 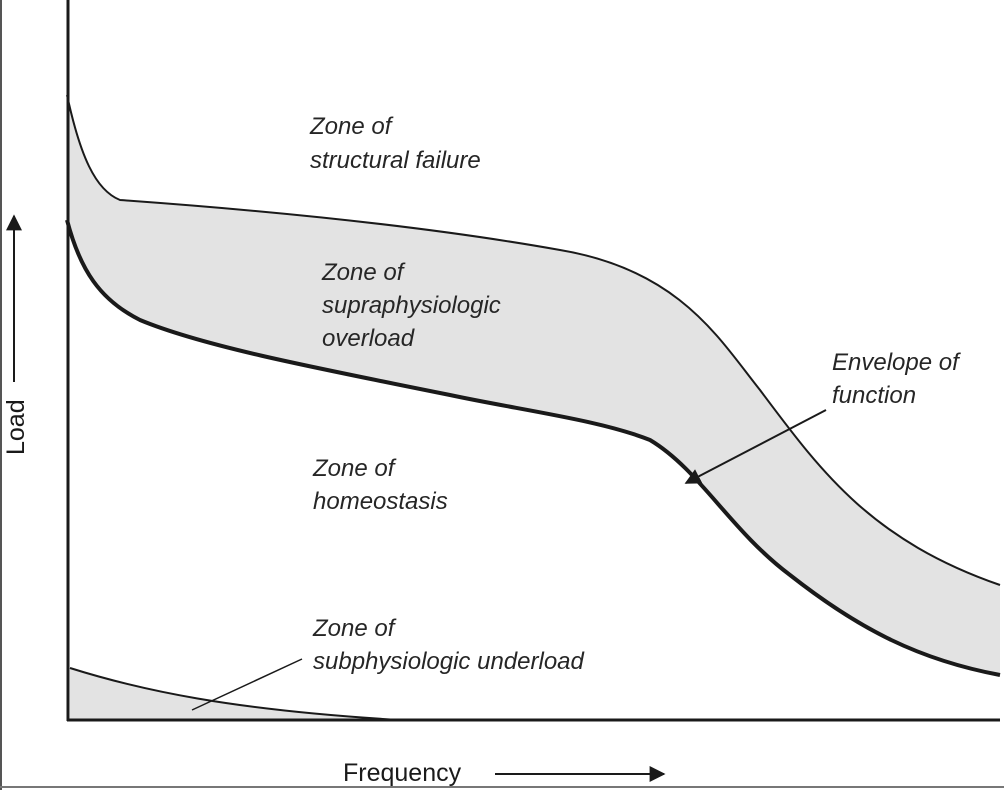 What do you see at coordinates (380, 501) in the screenshot?
I see `homeostasis-line-2: homeostasis` at bounding box center [380, 501].